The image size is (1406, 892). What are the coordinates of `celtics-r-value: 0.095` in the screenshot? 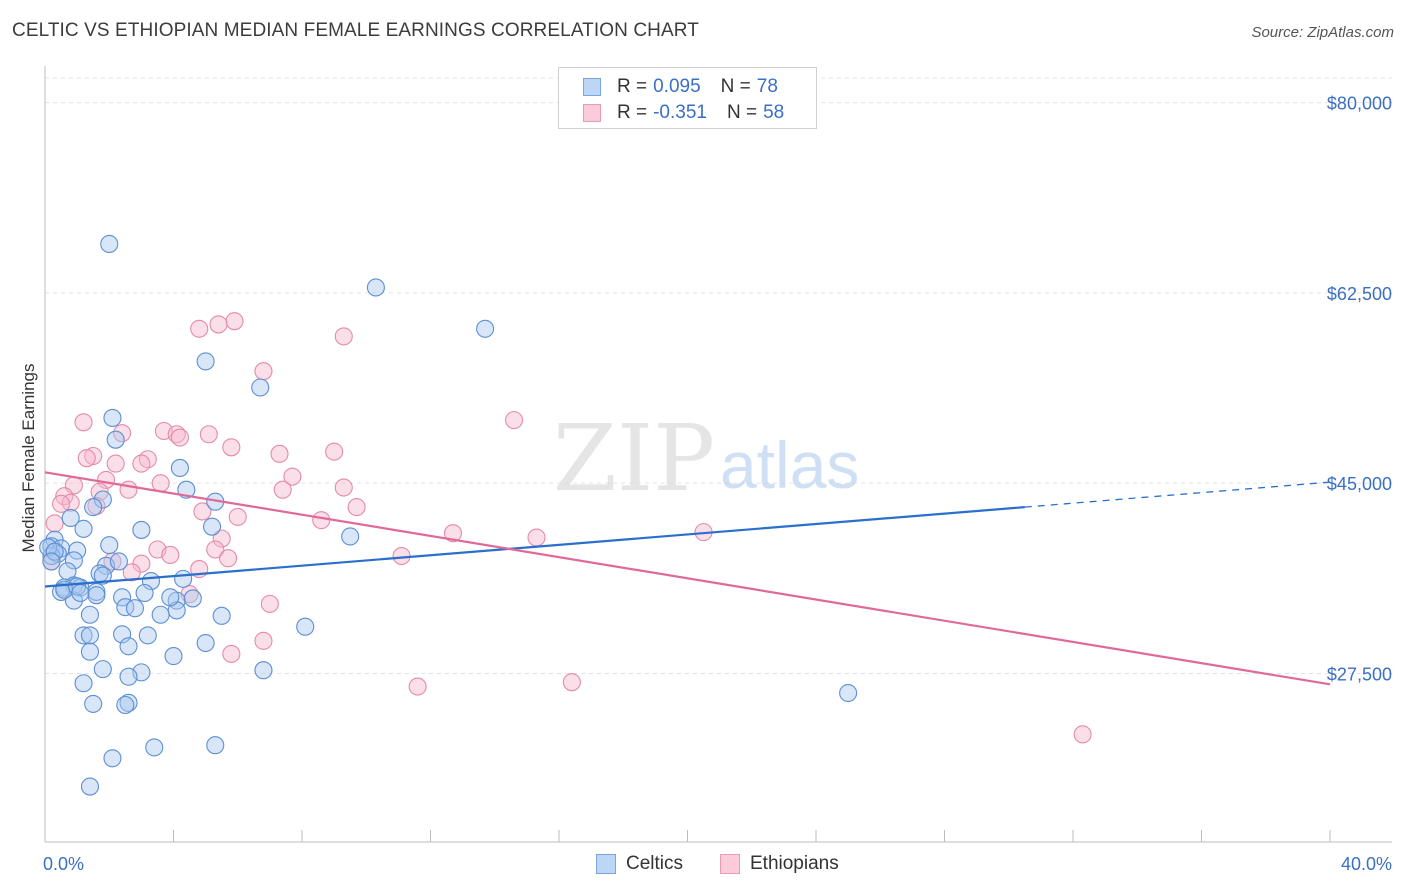 It's located at (677, 86).